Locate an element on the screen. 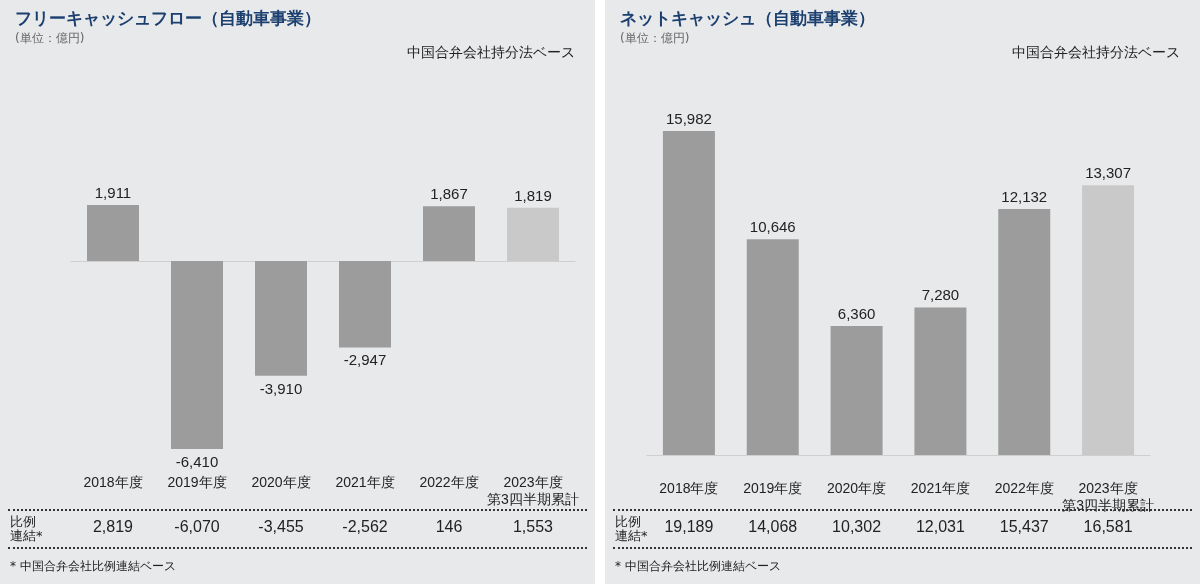 This screenshot has width=1200, height=584. text: 1,553 is located at coordinates (532, 527).